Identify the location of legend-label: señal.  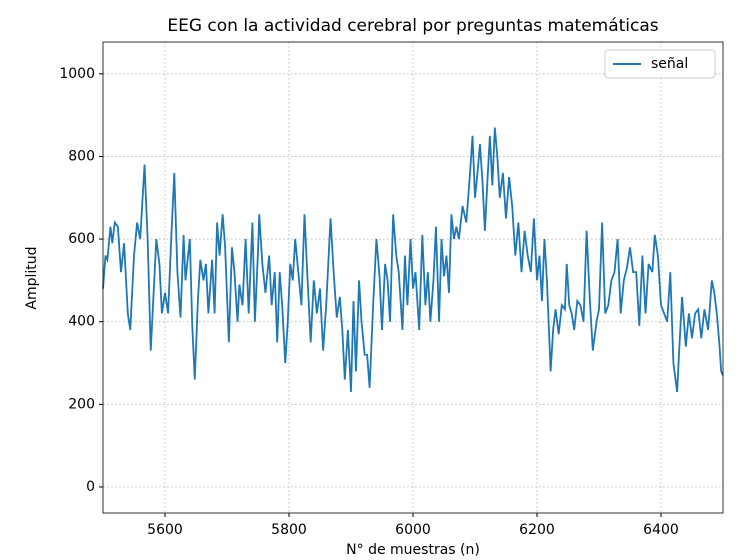
(669, 64).